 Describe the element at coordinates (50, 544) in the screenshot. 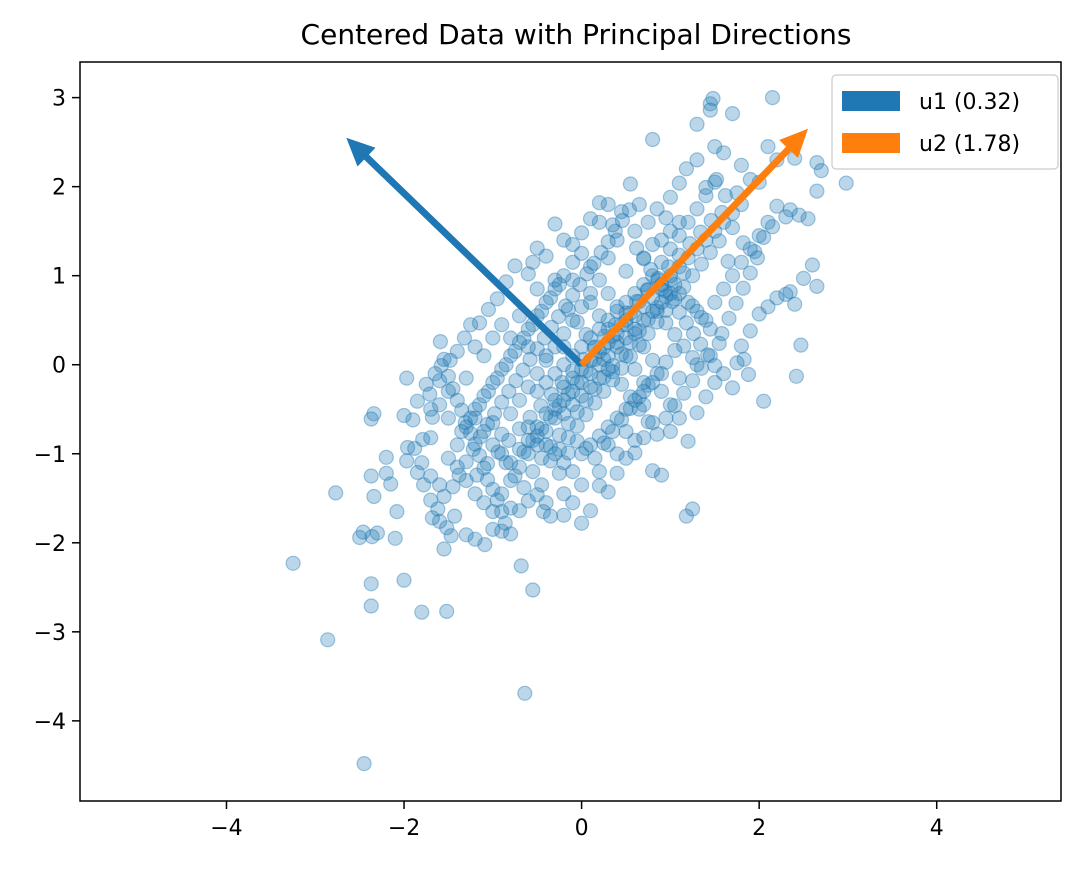

I see `y-tick-label: −2` at that location.